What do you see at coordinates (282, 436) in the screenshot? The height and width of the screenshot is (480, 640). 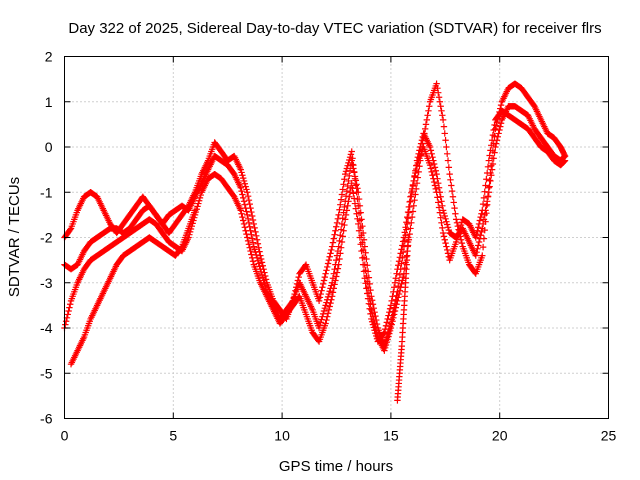 I see `x-tick-label: 10` at bounding box center [282, 436].